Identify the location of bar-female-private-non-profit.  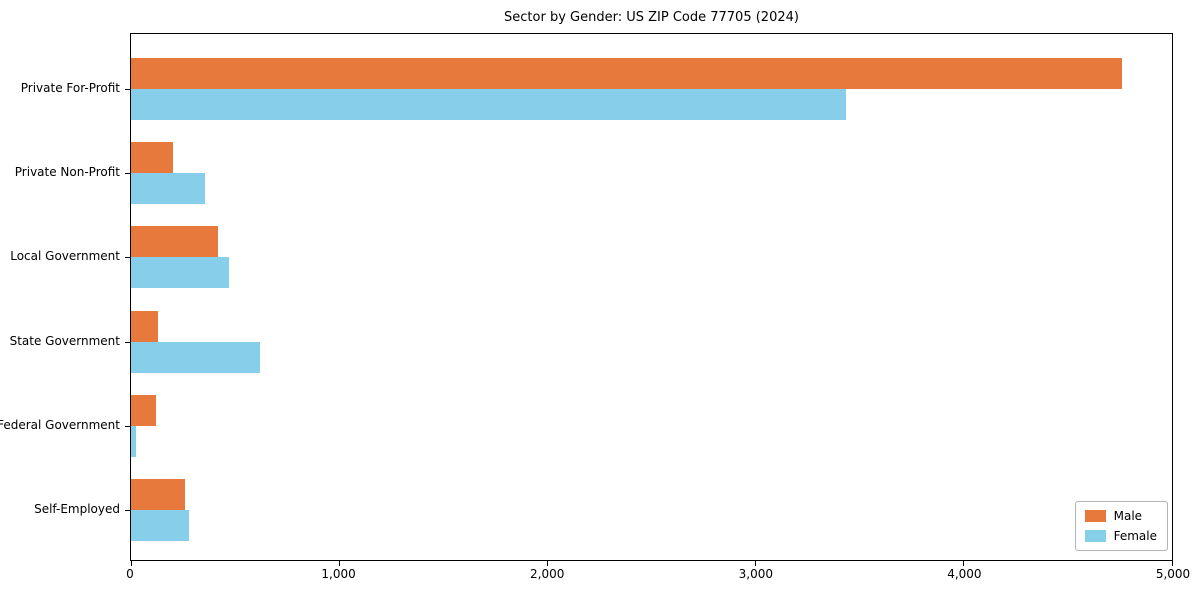
(168, 189).